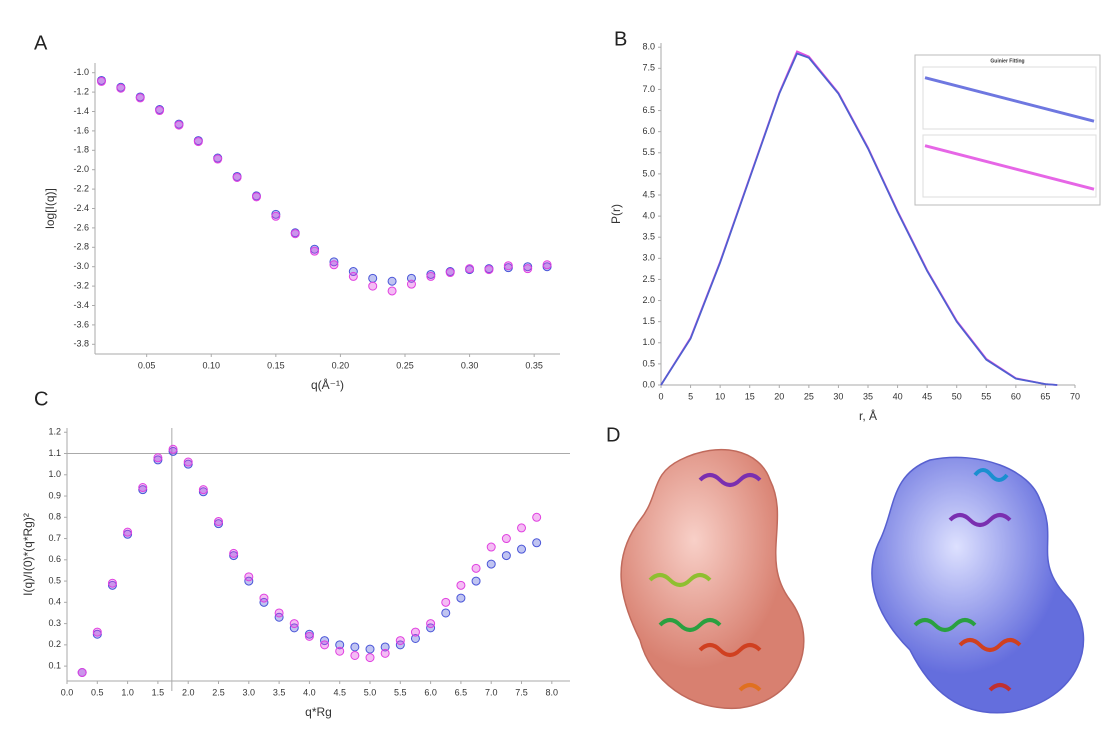  I want to click on y-tick-label: -2.0, so click(81, 169).